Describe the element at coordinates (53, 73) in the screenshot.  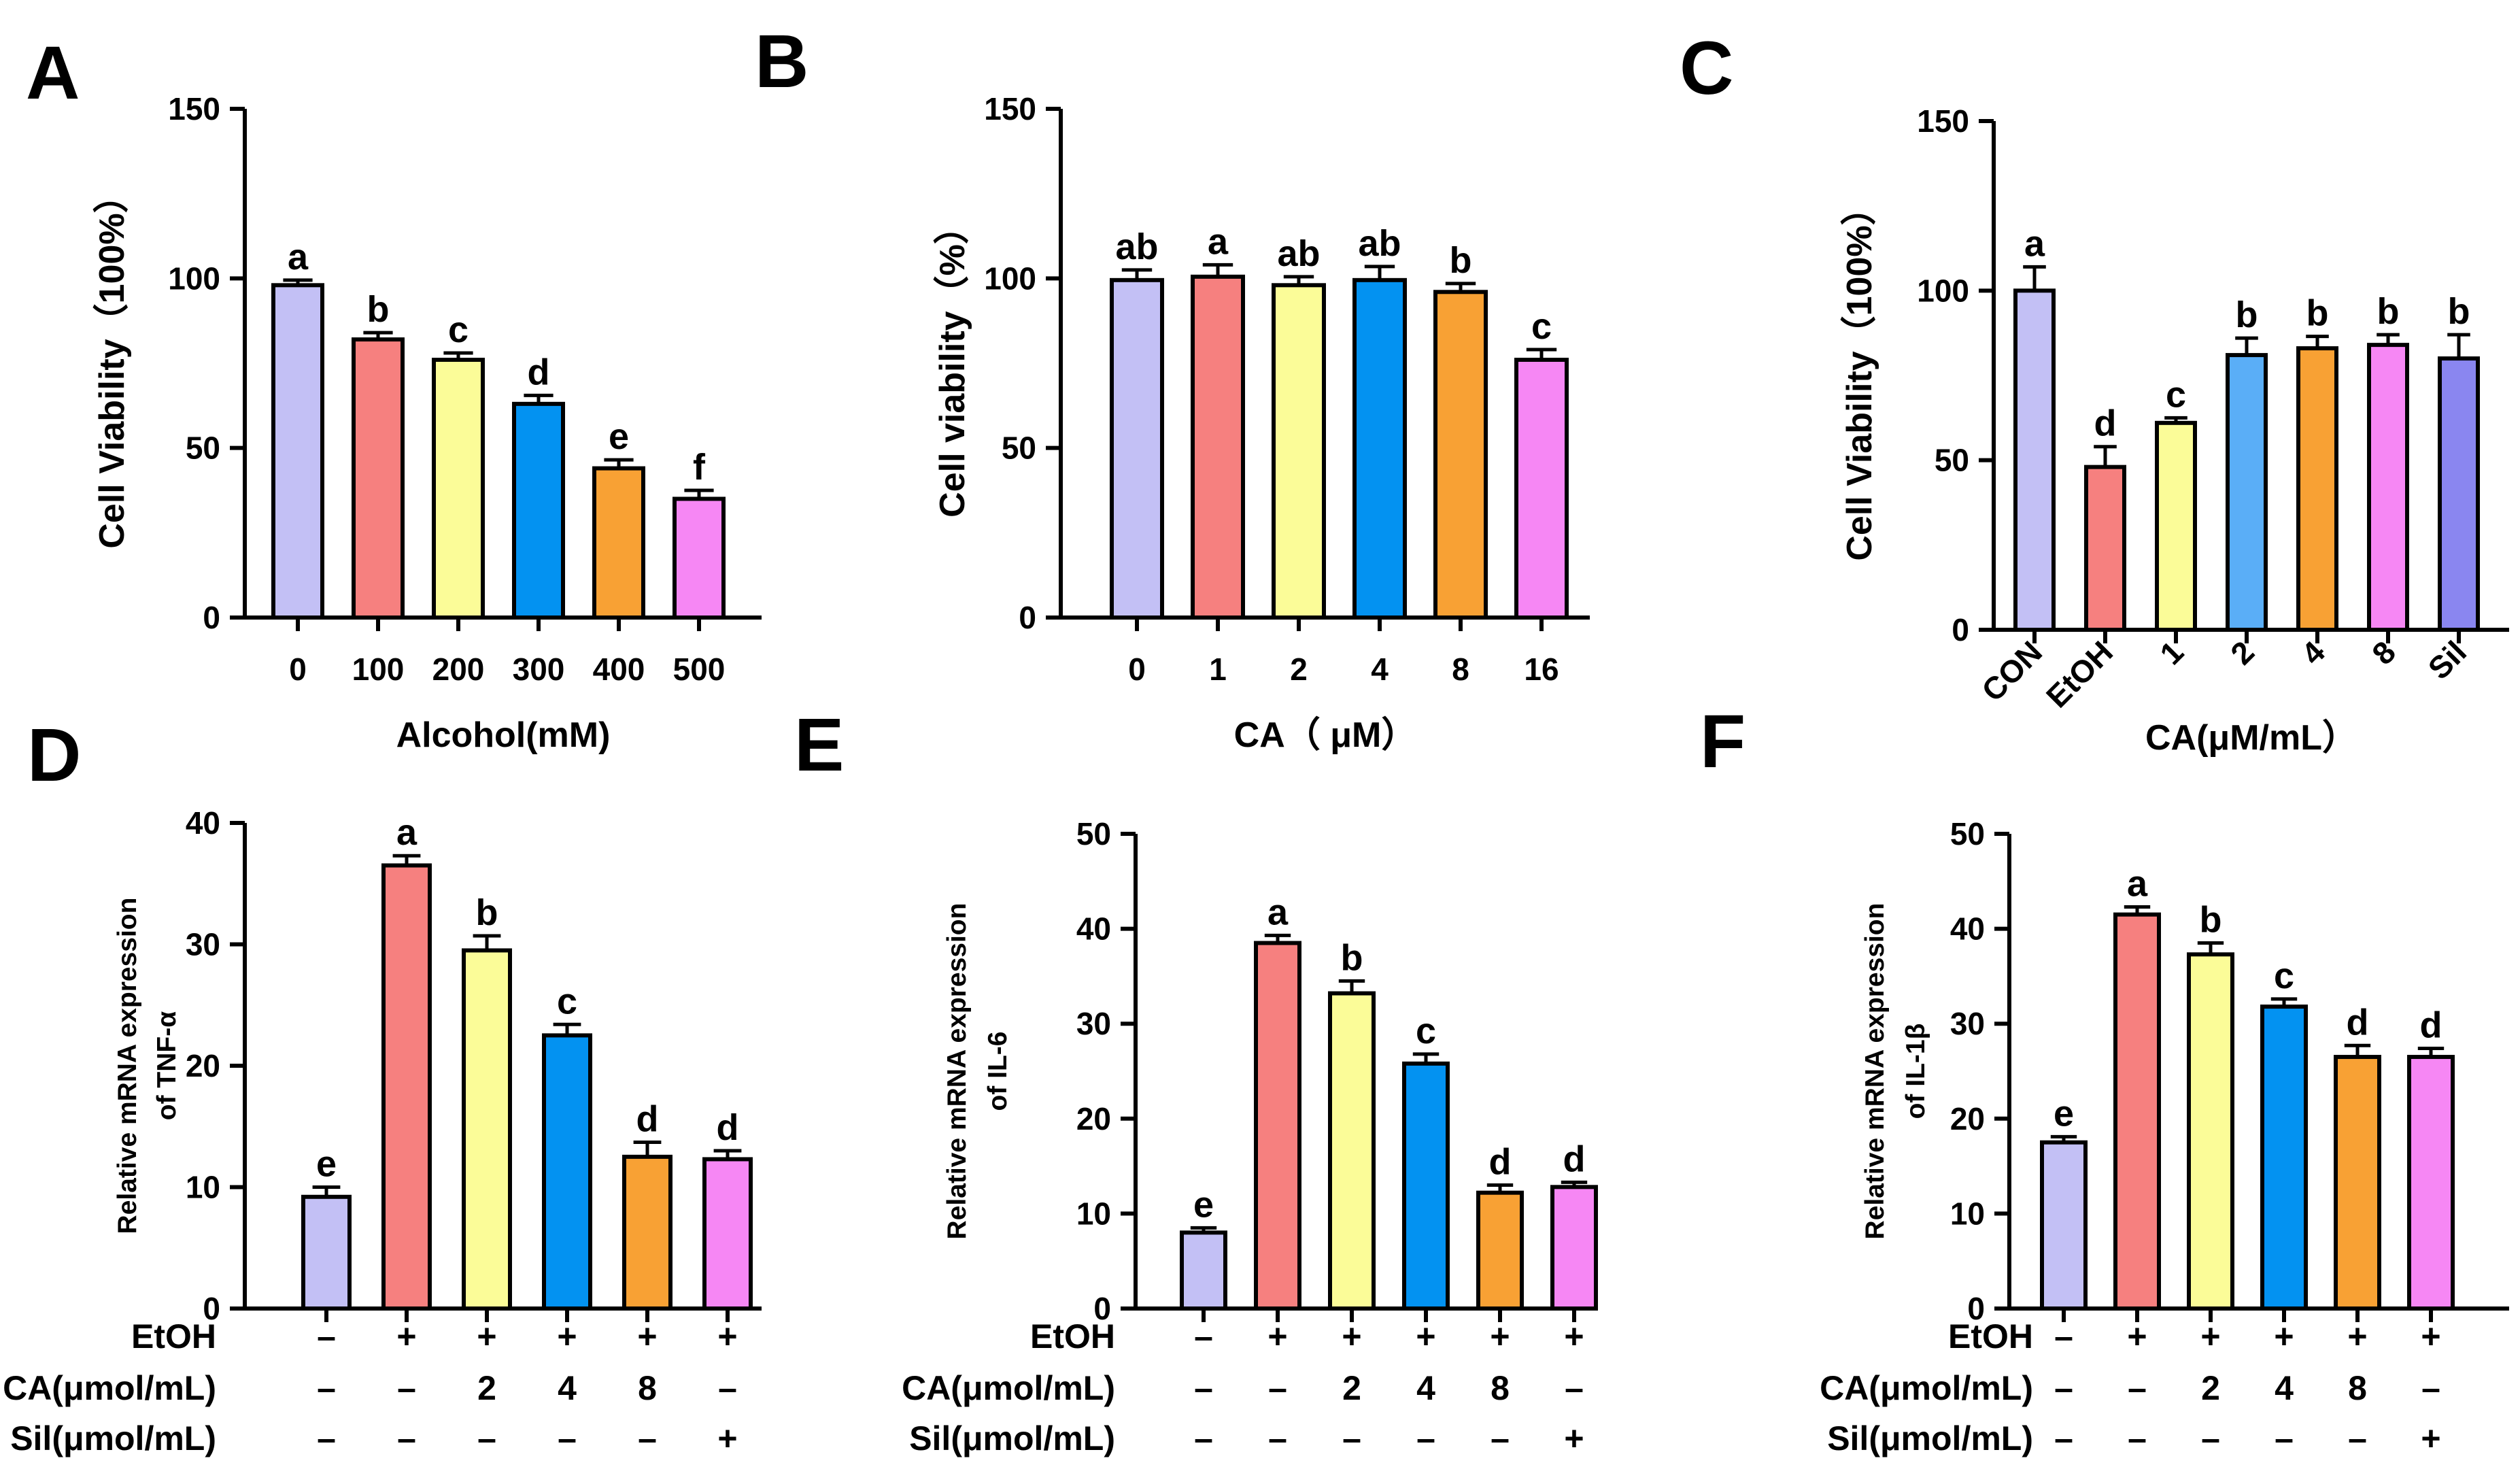
I see `panel-letter: A` at that location.